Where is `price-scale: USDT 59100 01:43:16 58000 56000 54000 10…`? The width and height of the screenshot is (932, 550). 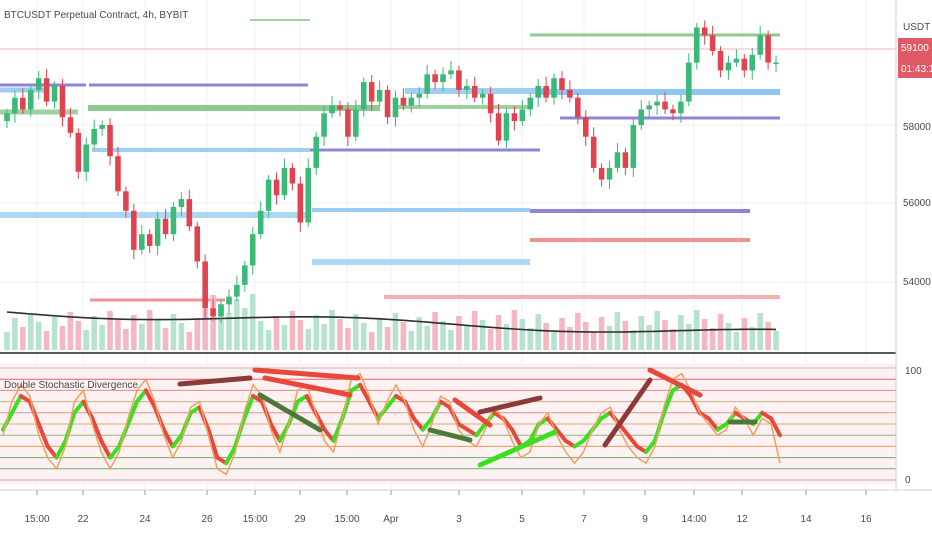
price-scale: USDT 59100 01:43:16 58000 56000 54000 10… is located at coordinates (913, 245).